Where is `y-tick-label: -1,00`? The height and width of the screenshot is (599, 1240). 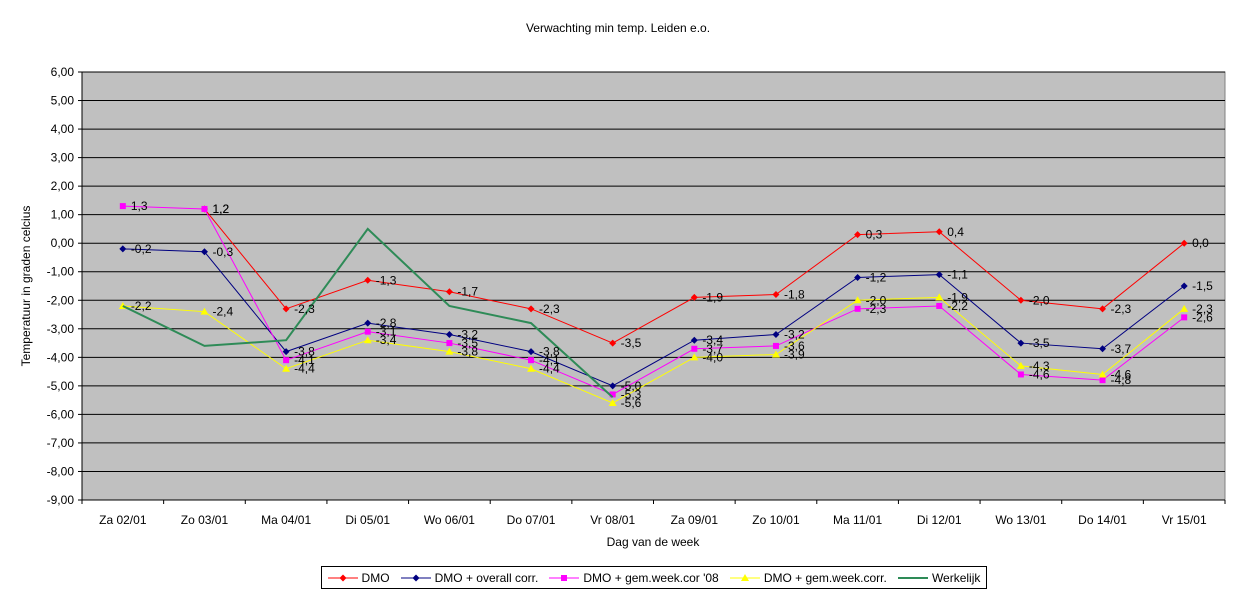
y-tick-label: -1,00 is located at coordinates (61, 272).